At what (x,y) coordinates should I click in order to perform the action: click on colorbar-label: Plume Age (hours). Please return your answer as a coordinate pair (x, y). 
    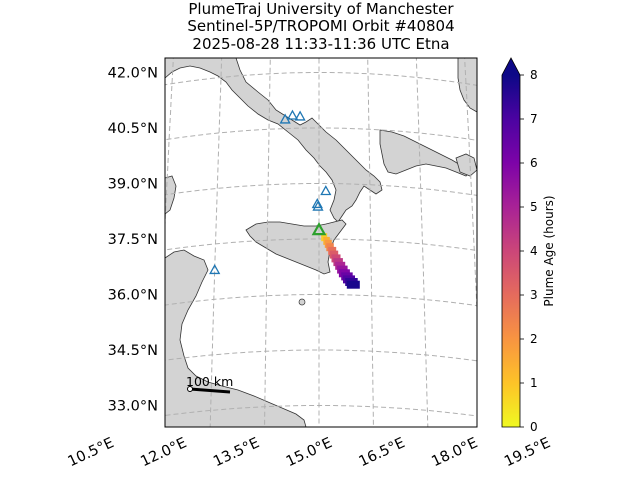
    Looking at the image, I should click on (549, 250).